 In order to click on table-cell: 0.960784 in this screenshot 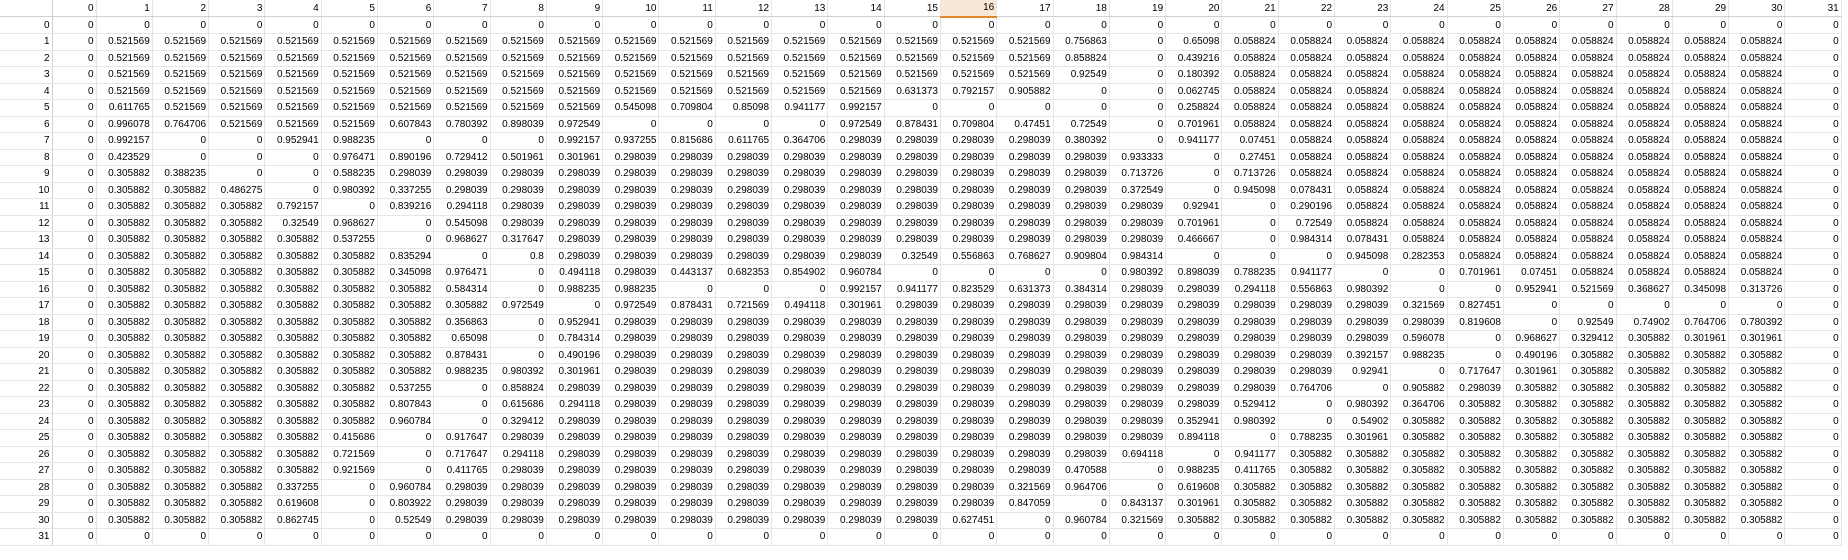, I will do `click(1081, 520)`.